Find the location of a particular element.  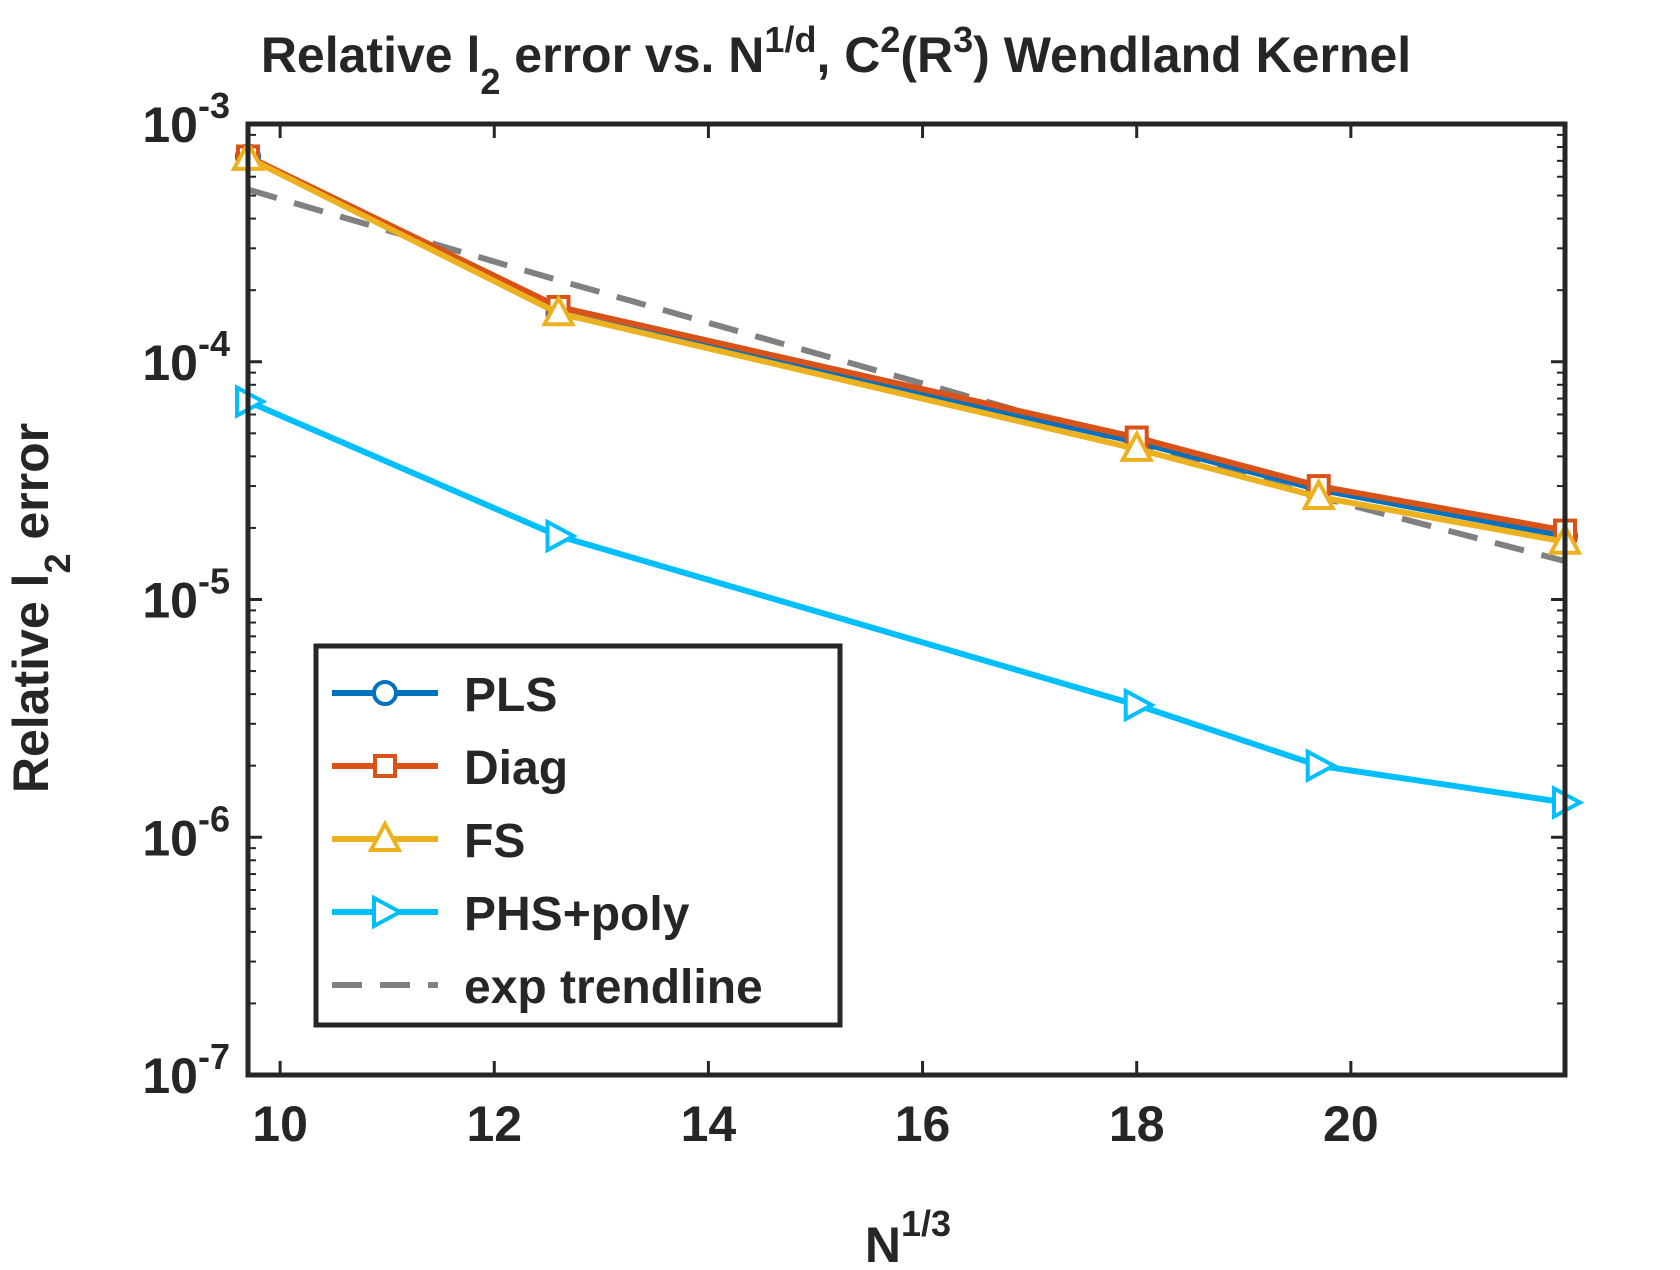

legend-label: FS is located at coordinates (494, 841).